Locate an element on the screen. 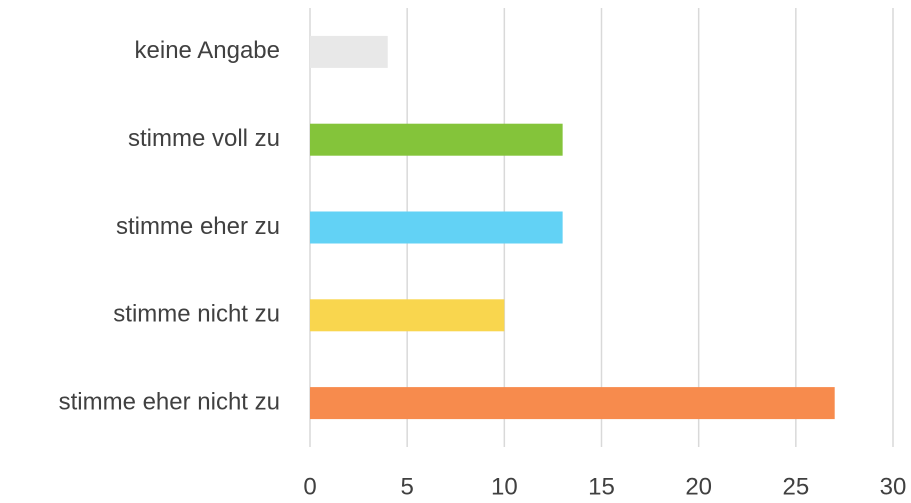 The image size is (911, 503). y-tick-label: stimme eher nicht zu is located at coordinates (169, 401).